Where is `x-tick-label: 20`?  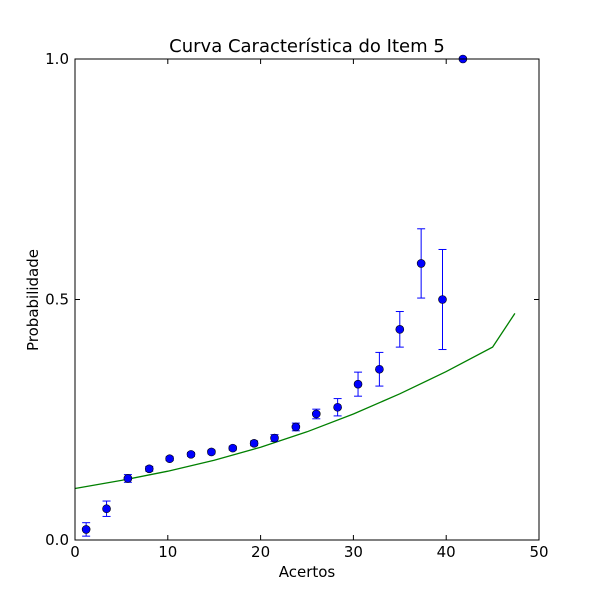 x-tick-label: 20 is located at coordinates (260, 552).